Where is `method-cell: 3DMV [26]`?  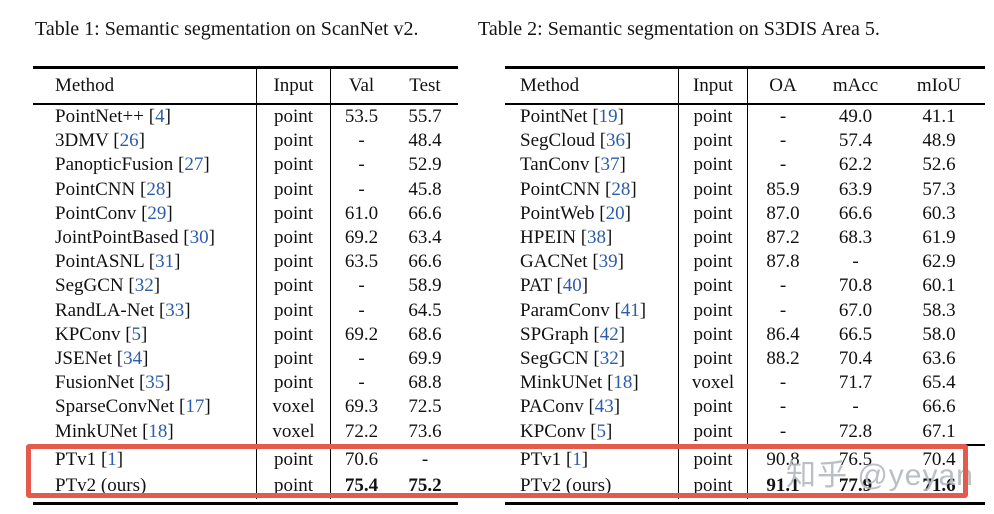 method-cell: 3DMV [26] is located at coordinates (100, 141).